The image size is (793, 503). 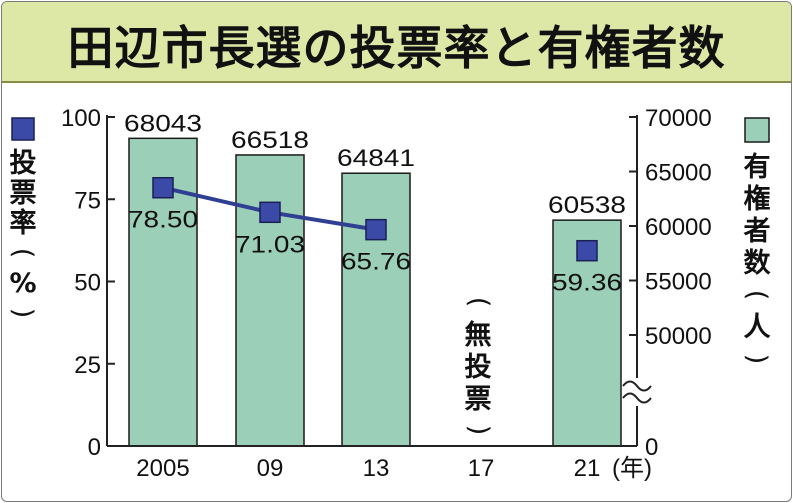 I want to click on voter-count-label: 64841, so click(x=376, y=158).